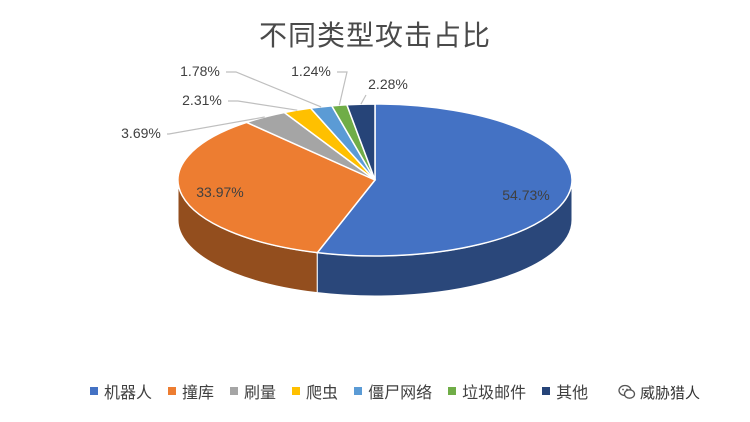 This screenshot has width=750, height=422. I want to click on legend-item-3: 刷量, so click(253, 391).